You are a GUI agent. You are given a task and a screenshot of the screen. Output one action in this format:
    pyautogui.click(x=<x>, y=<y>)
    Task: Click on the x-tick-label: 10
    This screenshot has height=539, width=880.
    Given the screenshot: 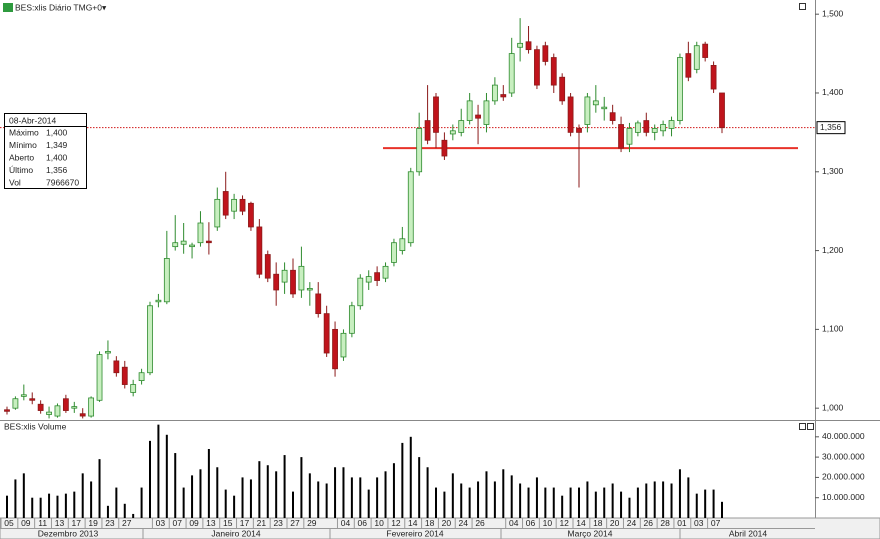 What is the action you would take?
    pyautogui.click(x=379, y=523)
    